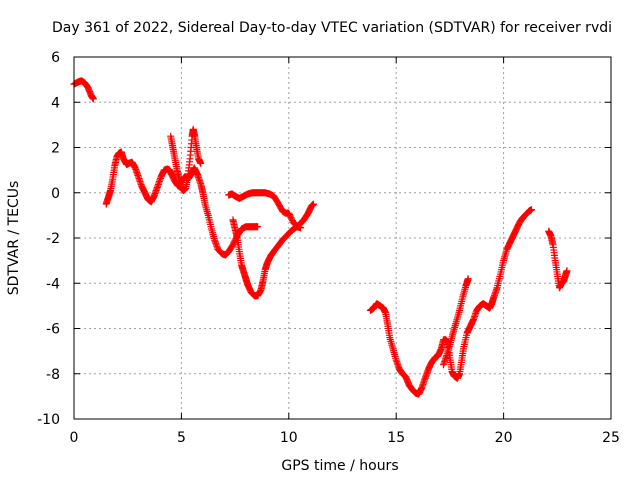 The width and height of the screenshot is (640, 480). What do you see at coordinates (55, 103) in the screenshot?
I see `y-tick-label: 4` at bounding box center [55, 103].